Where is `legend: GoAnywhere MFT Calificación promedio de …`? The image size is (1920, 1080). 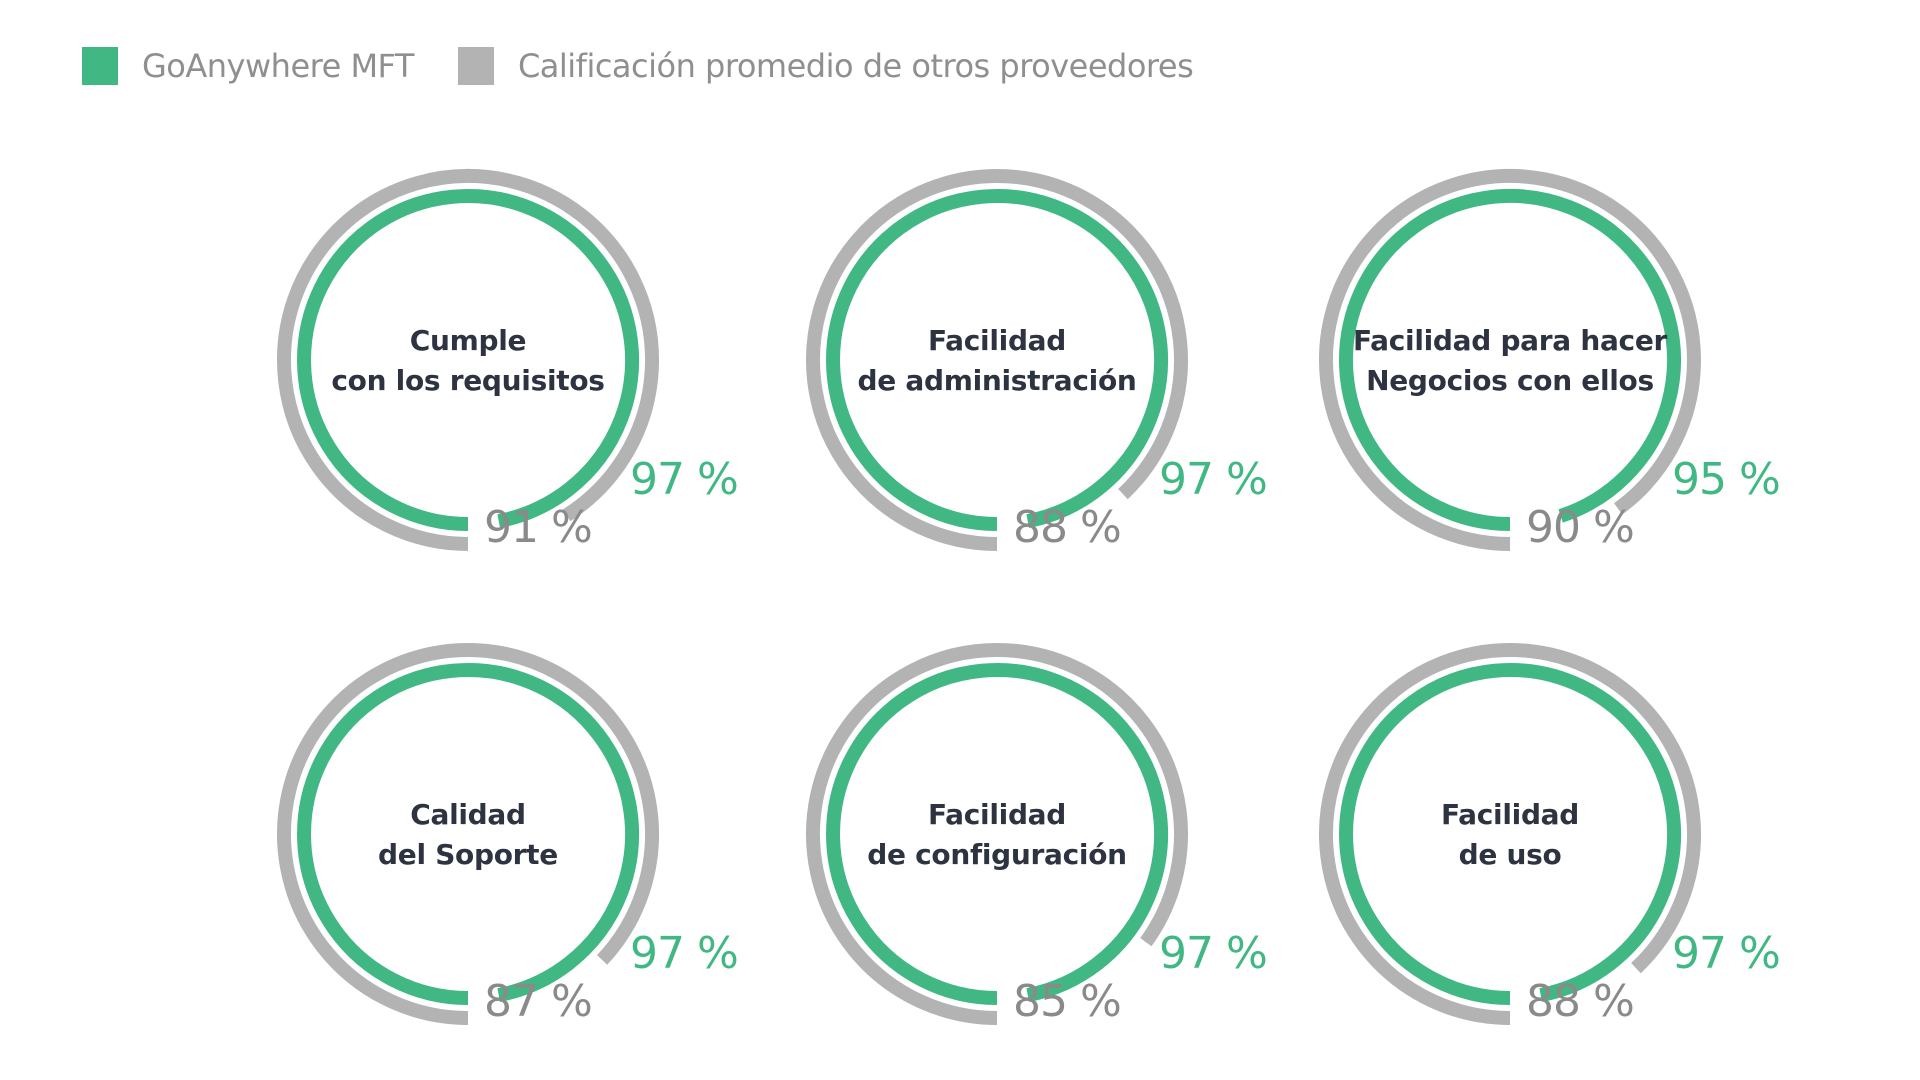 legend: GoAnywhere MFT Calificación promedio de … is located at coordinates (659, 66).